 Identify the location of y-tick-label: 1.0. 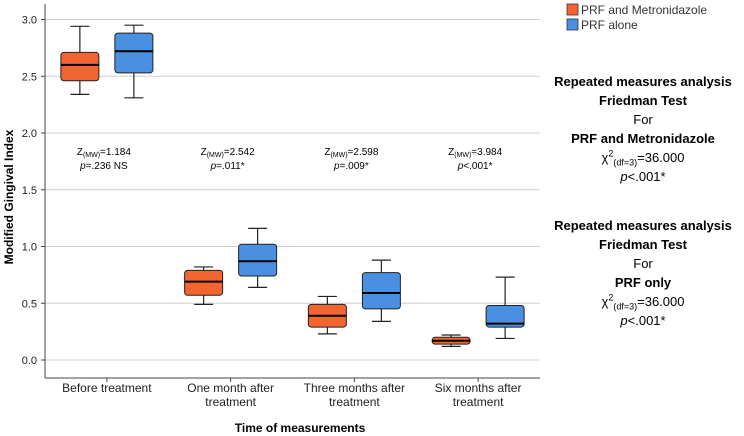
(29, 248).